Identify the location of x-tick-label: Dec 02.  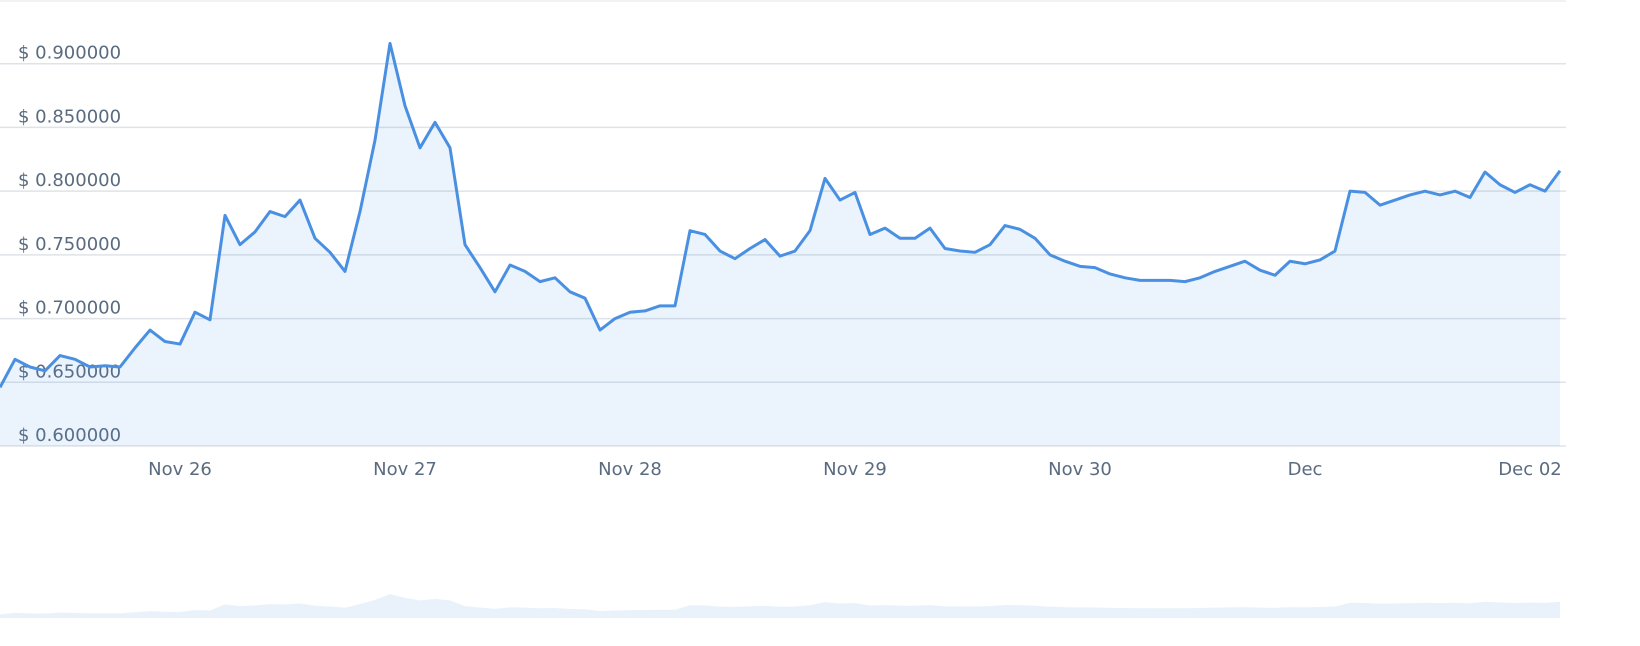
(1529, 469).